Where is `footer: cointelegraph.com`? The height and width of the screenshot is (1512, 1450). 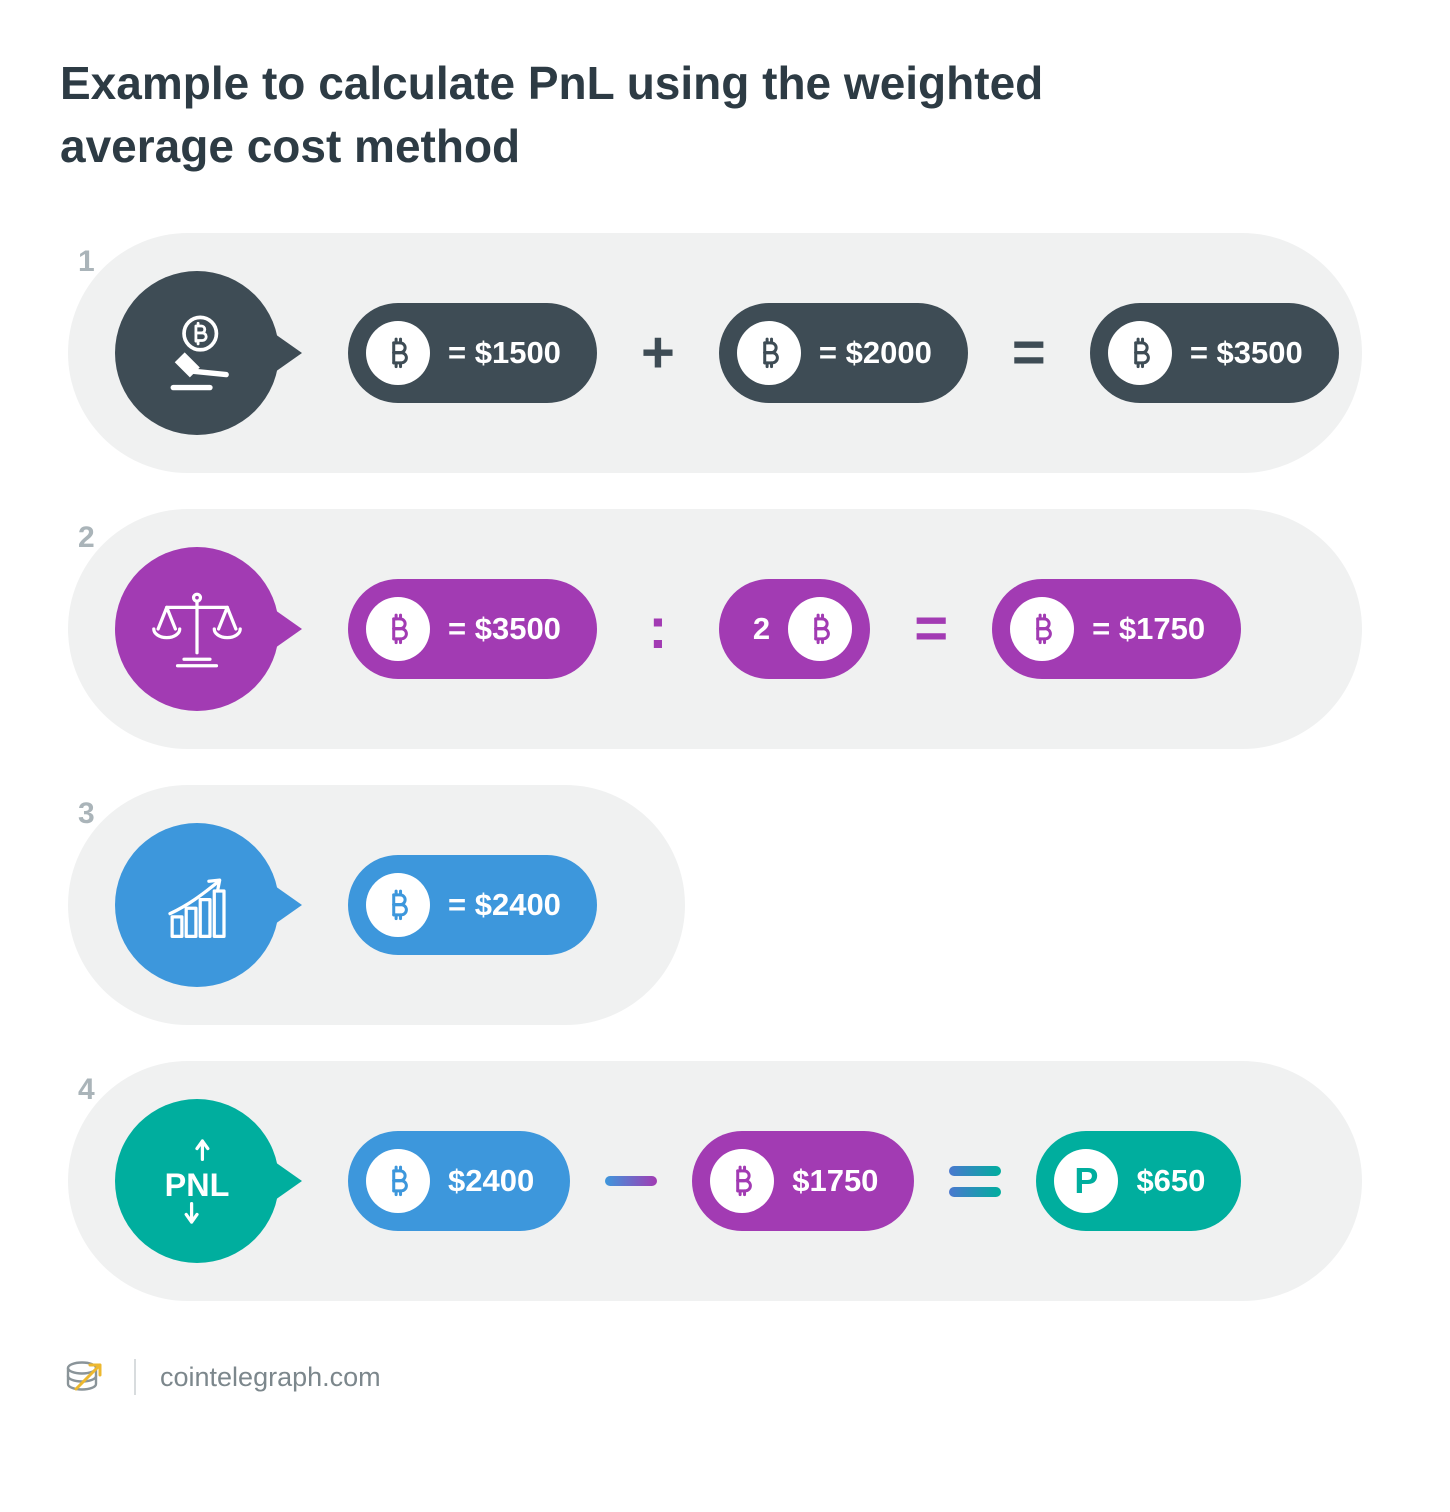 footer: cointelegraph.com is located at coordinates (756, 1377).